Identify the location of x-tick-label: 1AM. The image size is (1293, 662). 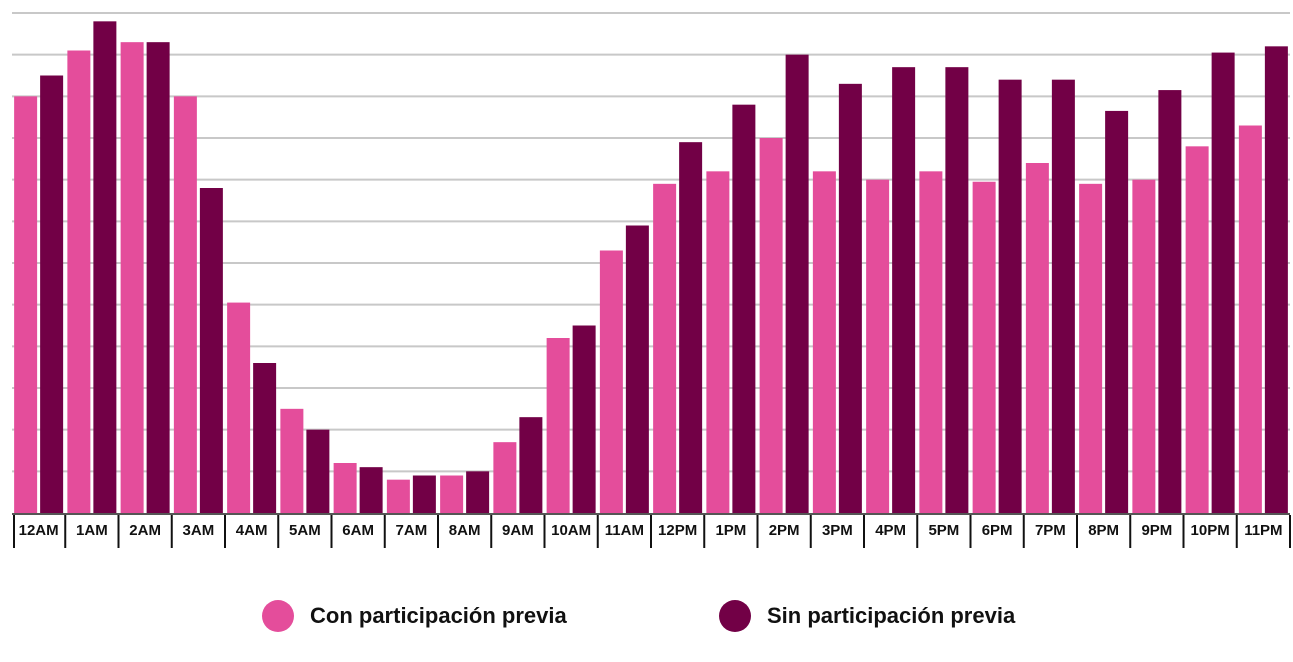
(92, 530).